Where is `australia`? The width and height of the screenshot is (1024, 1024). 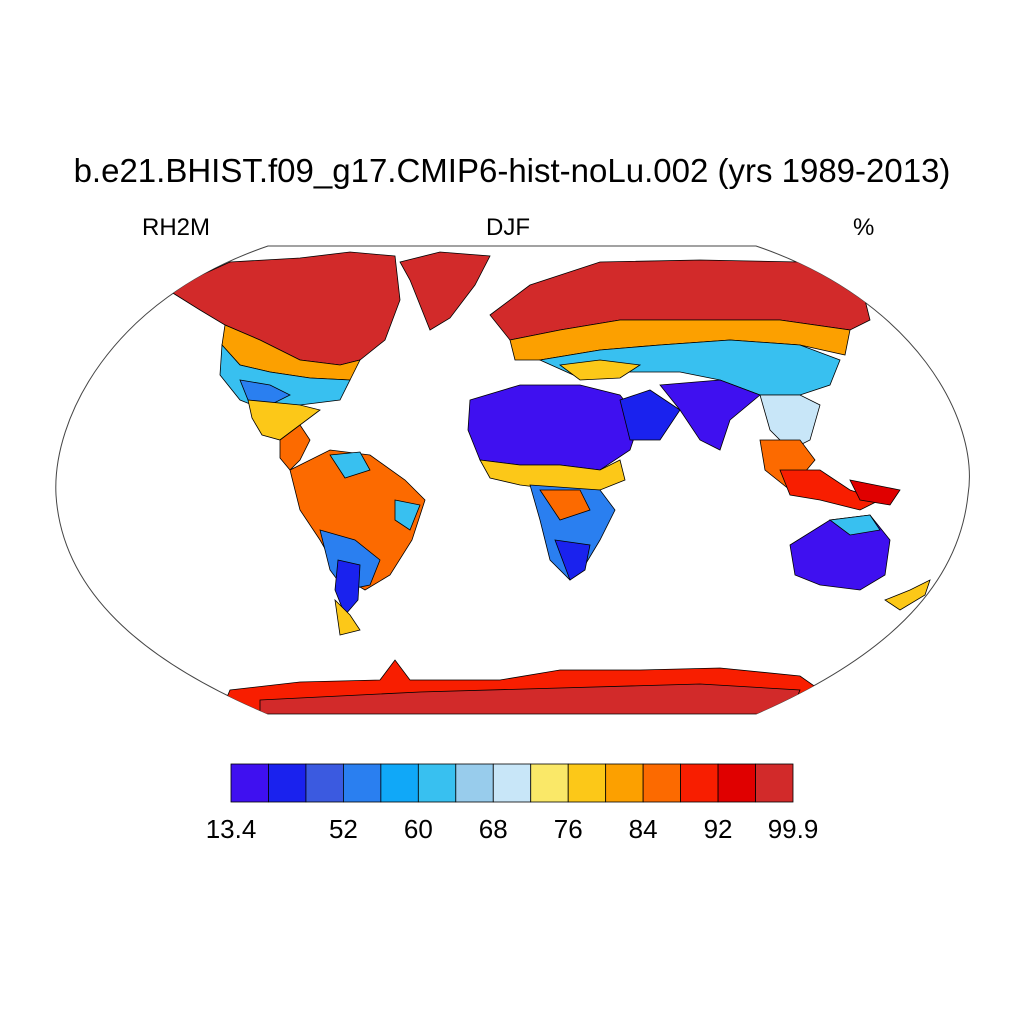
australia is located at coordinates (840, 552).